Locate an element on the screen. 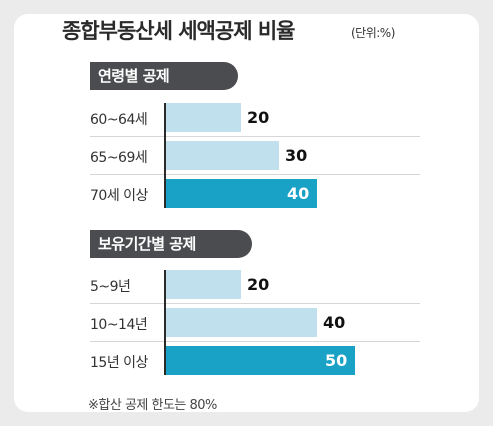  category-label: 10~14년 is located at coordinates (119, 325).